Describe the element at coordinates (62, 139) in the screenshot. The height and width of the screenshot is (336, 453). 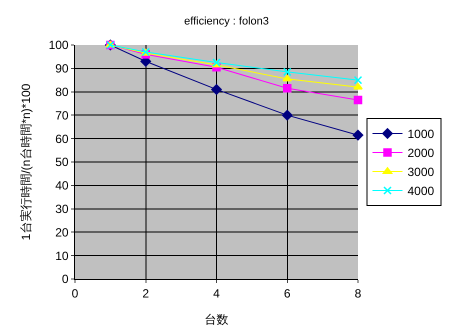
I see `y-tick-label: 60` at that location.